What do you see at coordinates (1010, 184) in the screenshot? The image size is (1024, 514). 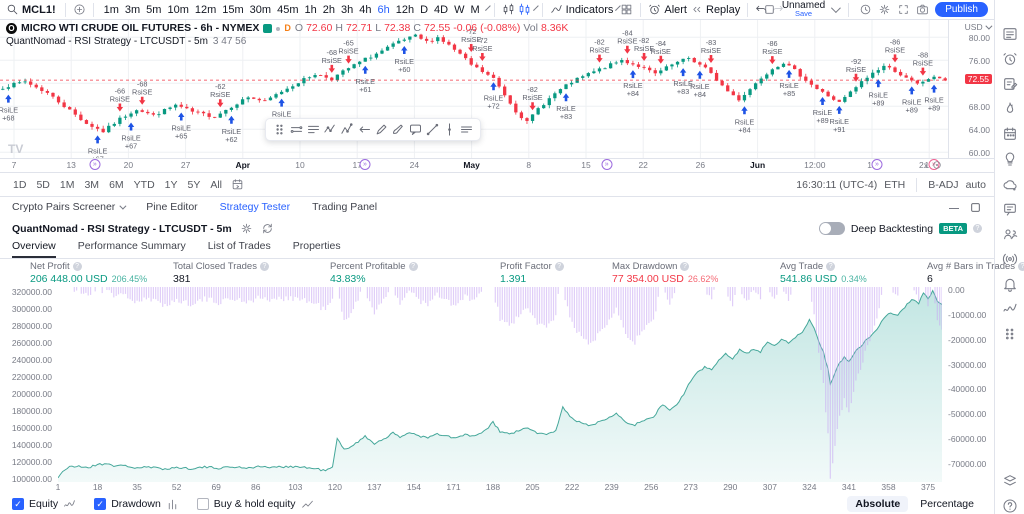 I see `cloud-chat-icon` at bounding box center [1010, 184].